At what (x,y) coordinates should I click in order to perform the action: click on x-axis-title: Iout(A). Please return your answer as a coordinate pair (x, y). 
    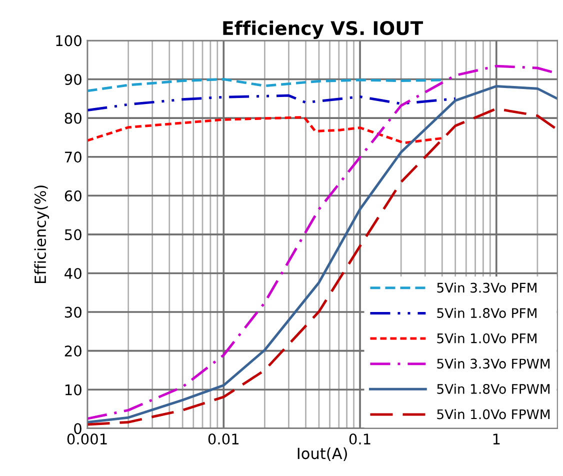
    Looking at the image, I should click on (322, 454).